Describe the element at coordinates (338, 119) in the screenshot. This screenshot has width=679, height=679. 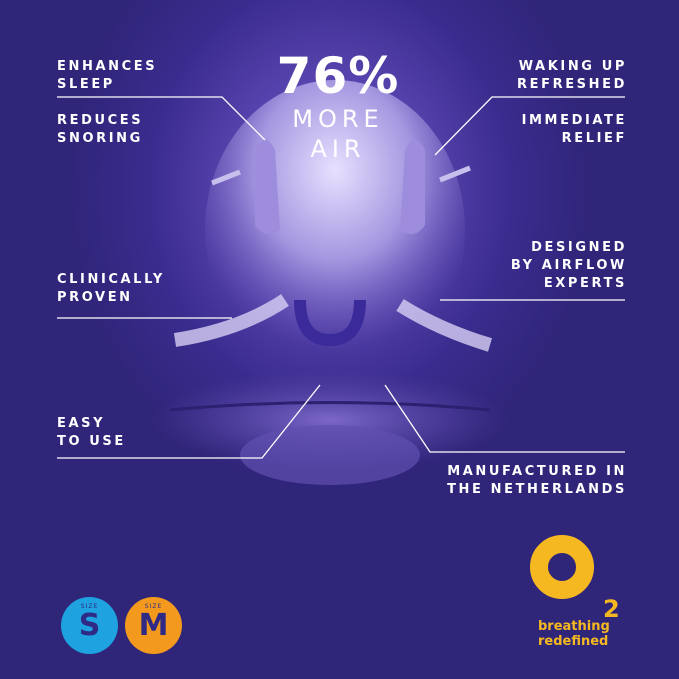
I see `hero-line1: MORE` at that location.